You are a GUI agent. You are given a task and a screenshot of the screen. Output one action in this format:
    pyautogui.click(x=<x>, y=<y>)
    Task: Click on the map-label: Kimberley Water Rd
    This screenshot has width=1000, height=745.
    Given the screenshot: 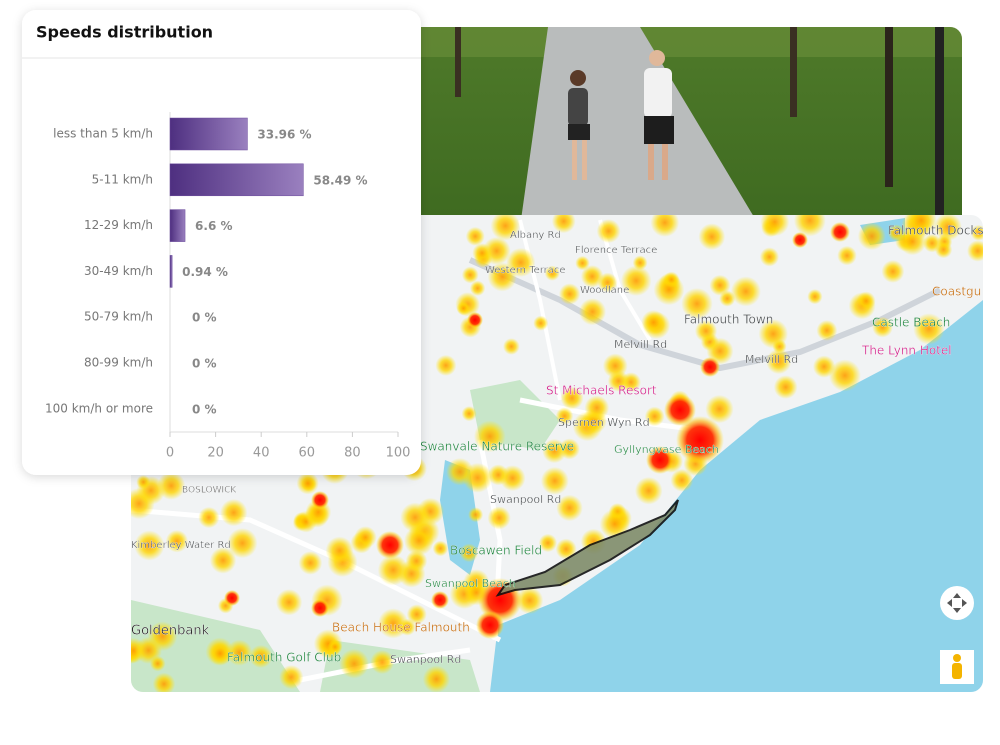 What is the action you would take?
    pyautogui.click(x=181, y=545)
    